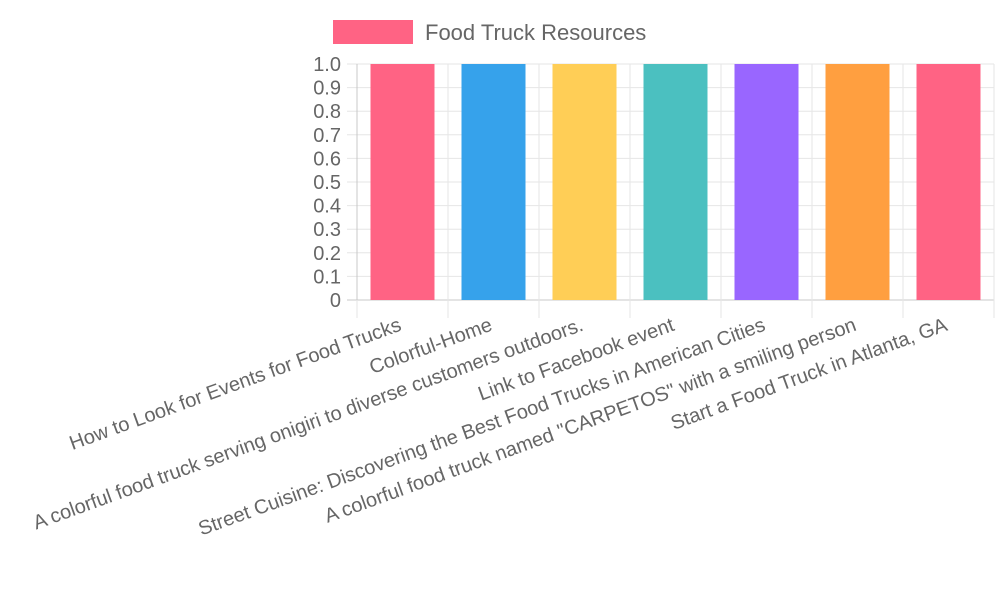 This screenshot has height=600, width=1000. I want to click on y-tick-label: 1.0, so click(327, 65).